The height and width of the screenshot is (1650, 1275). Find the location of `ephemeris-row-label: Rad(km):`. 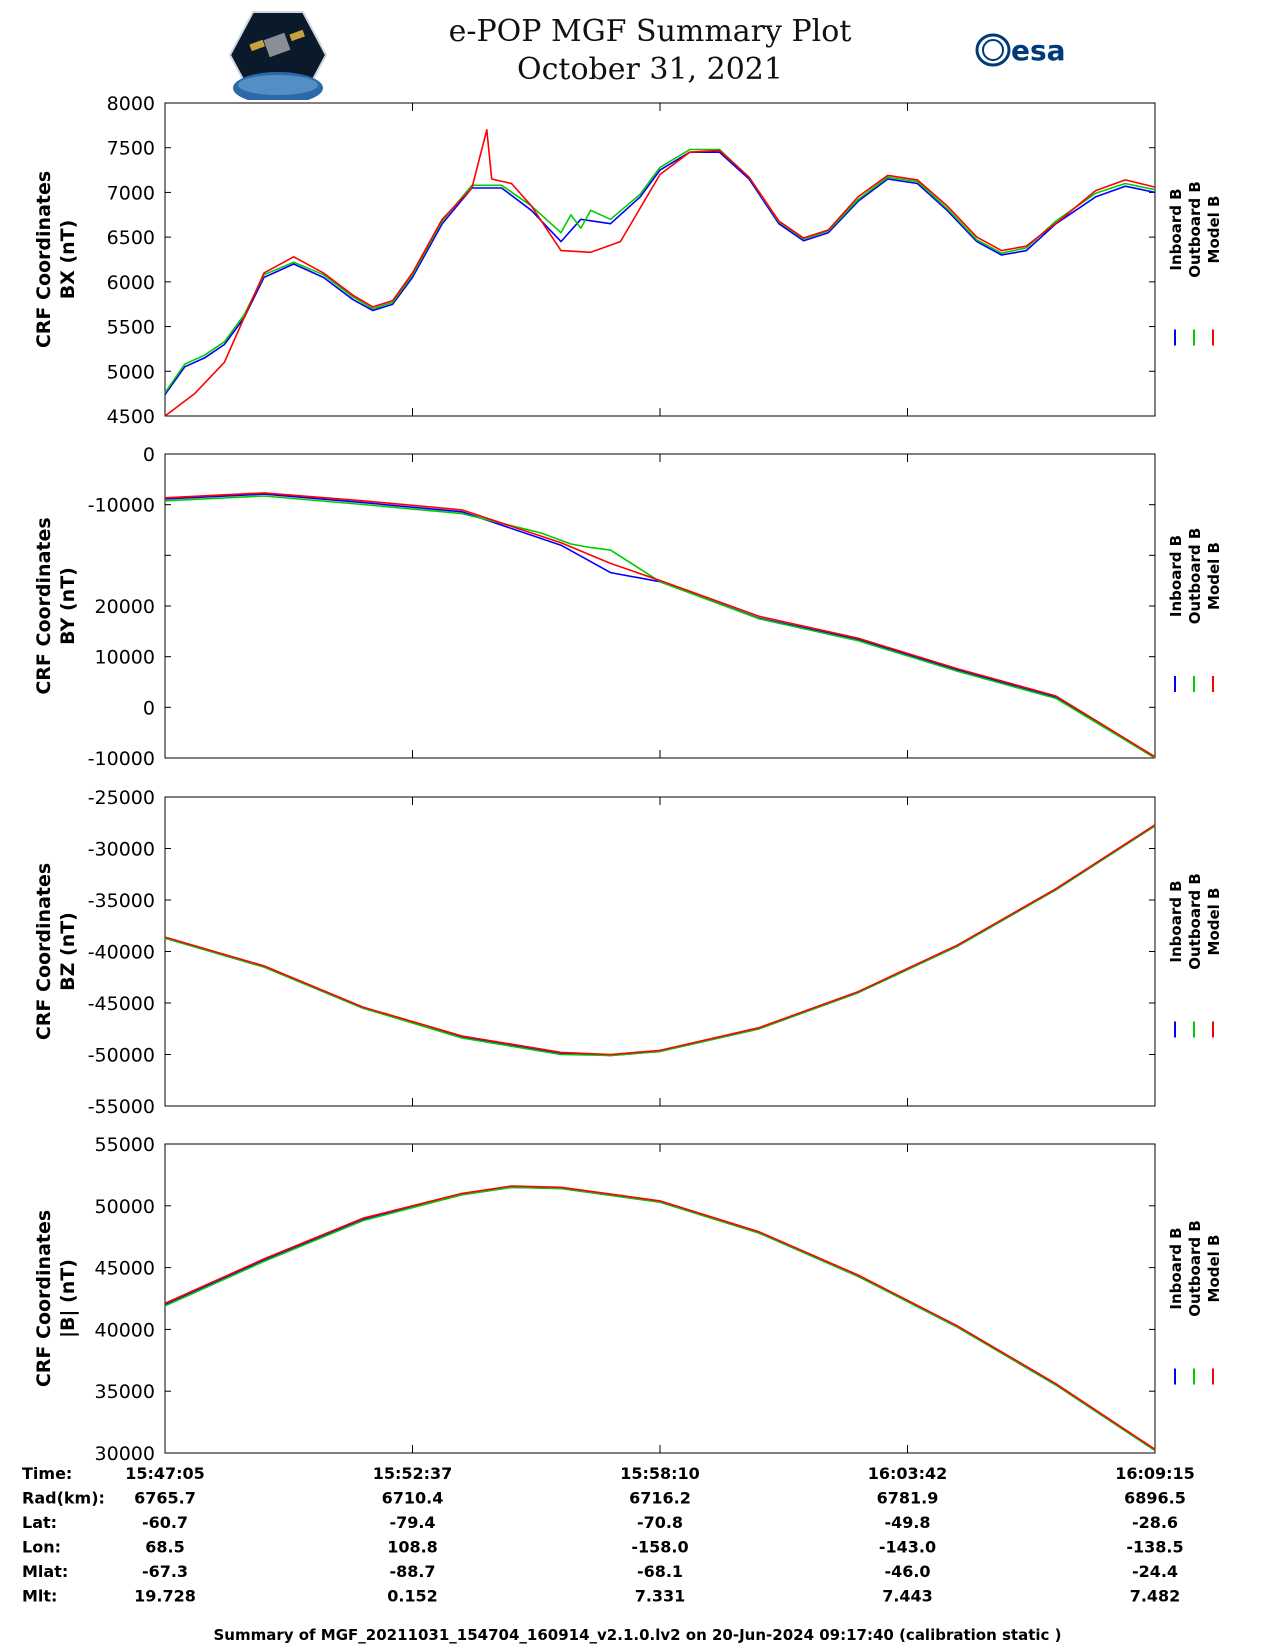

ephemeris-row-label: Rad(km): is located at coordinates (63, 1498).